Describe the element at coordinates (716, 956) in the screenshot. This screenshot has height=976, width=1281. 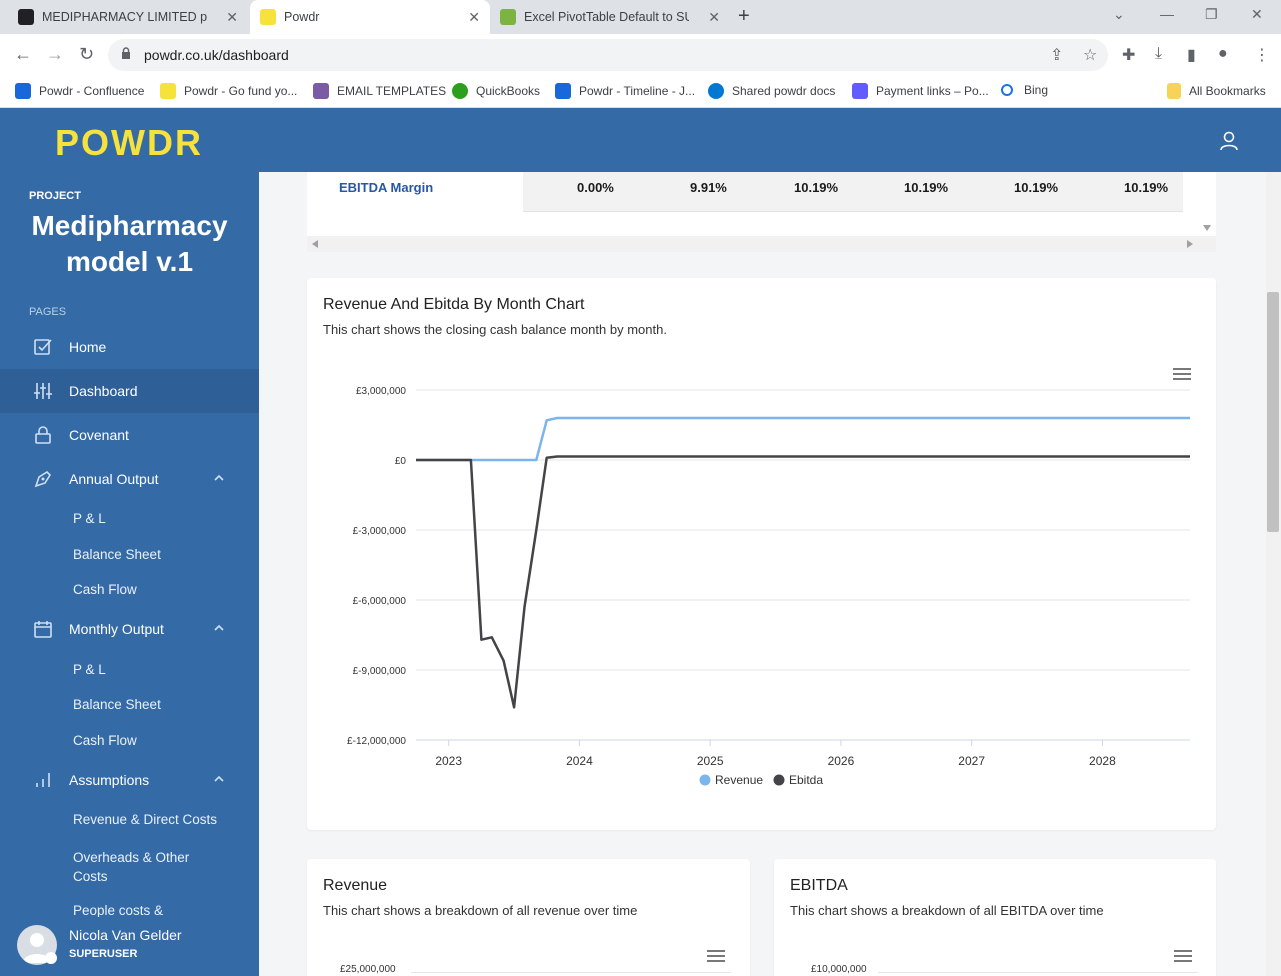
I see `revenue-chart-menu-icon` at that location.